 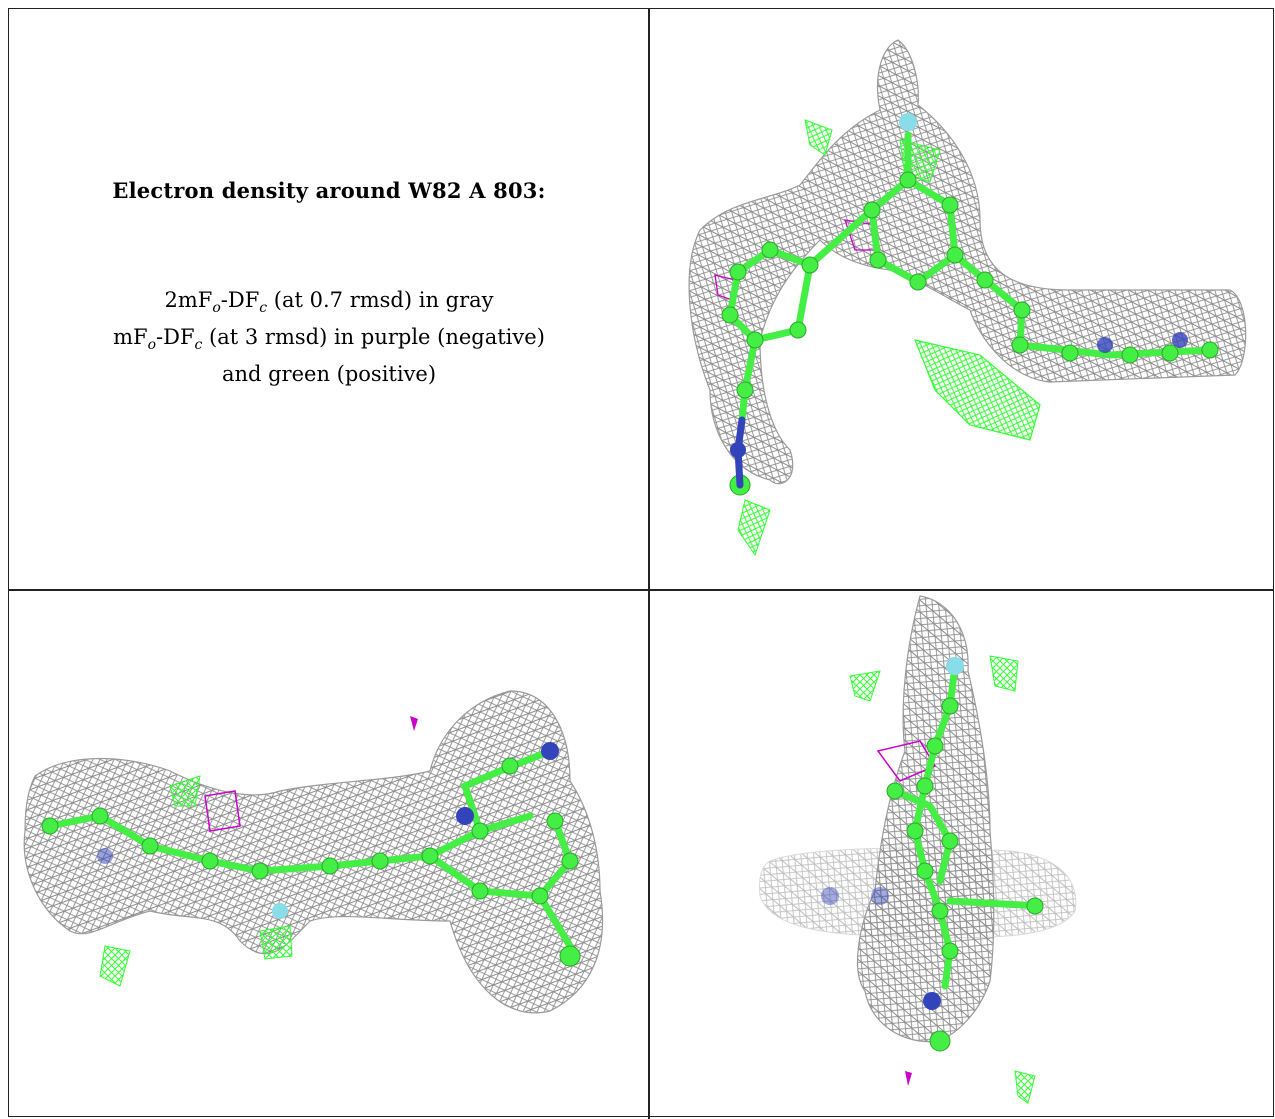 What do you see at coordinates (641, 590) in the screenshot?
I see `row-divider` at bounding box center [641, 590].